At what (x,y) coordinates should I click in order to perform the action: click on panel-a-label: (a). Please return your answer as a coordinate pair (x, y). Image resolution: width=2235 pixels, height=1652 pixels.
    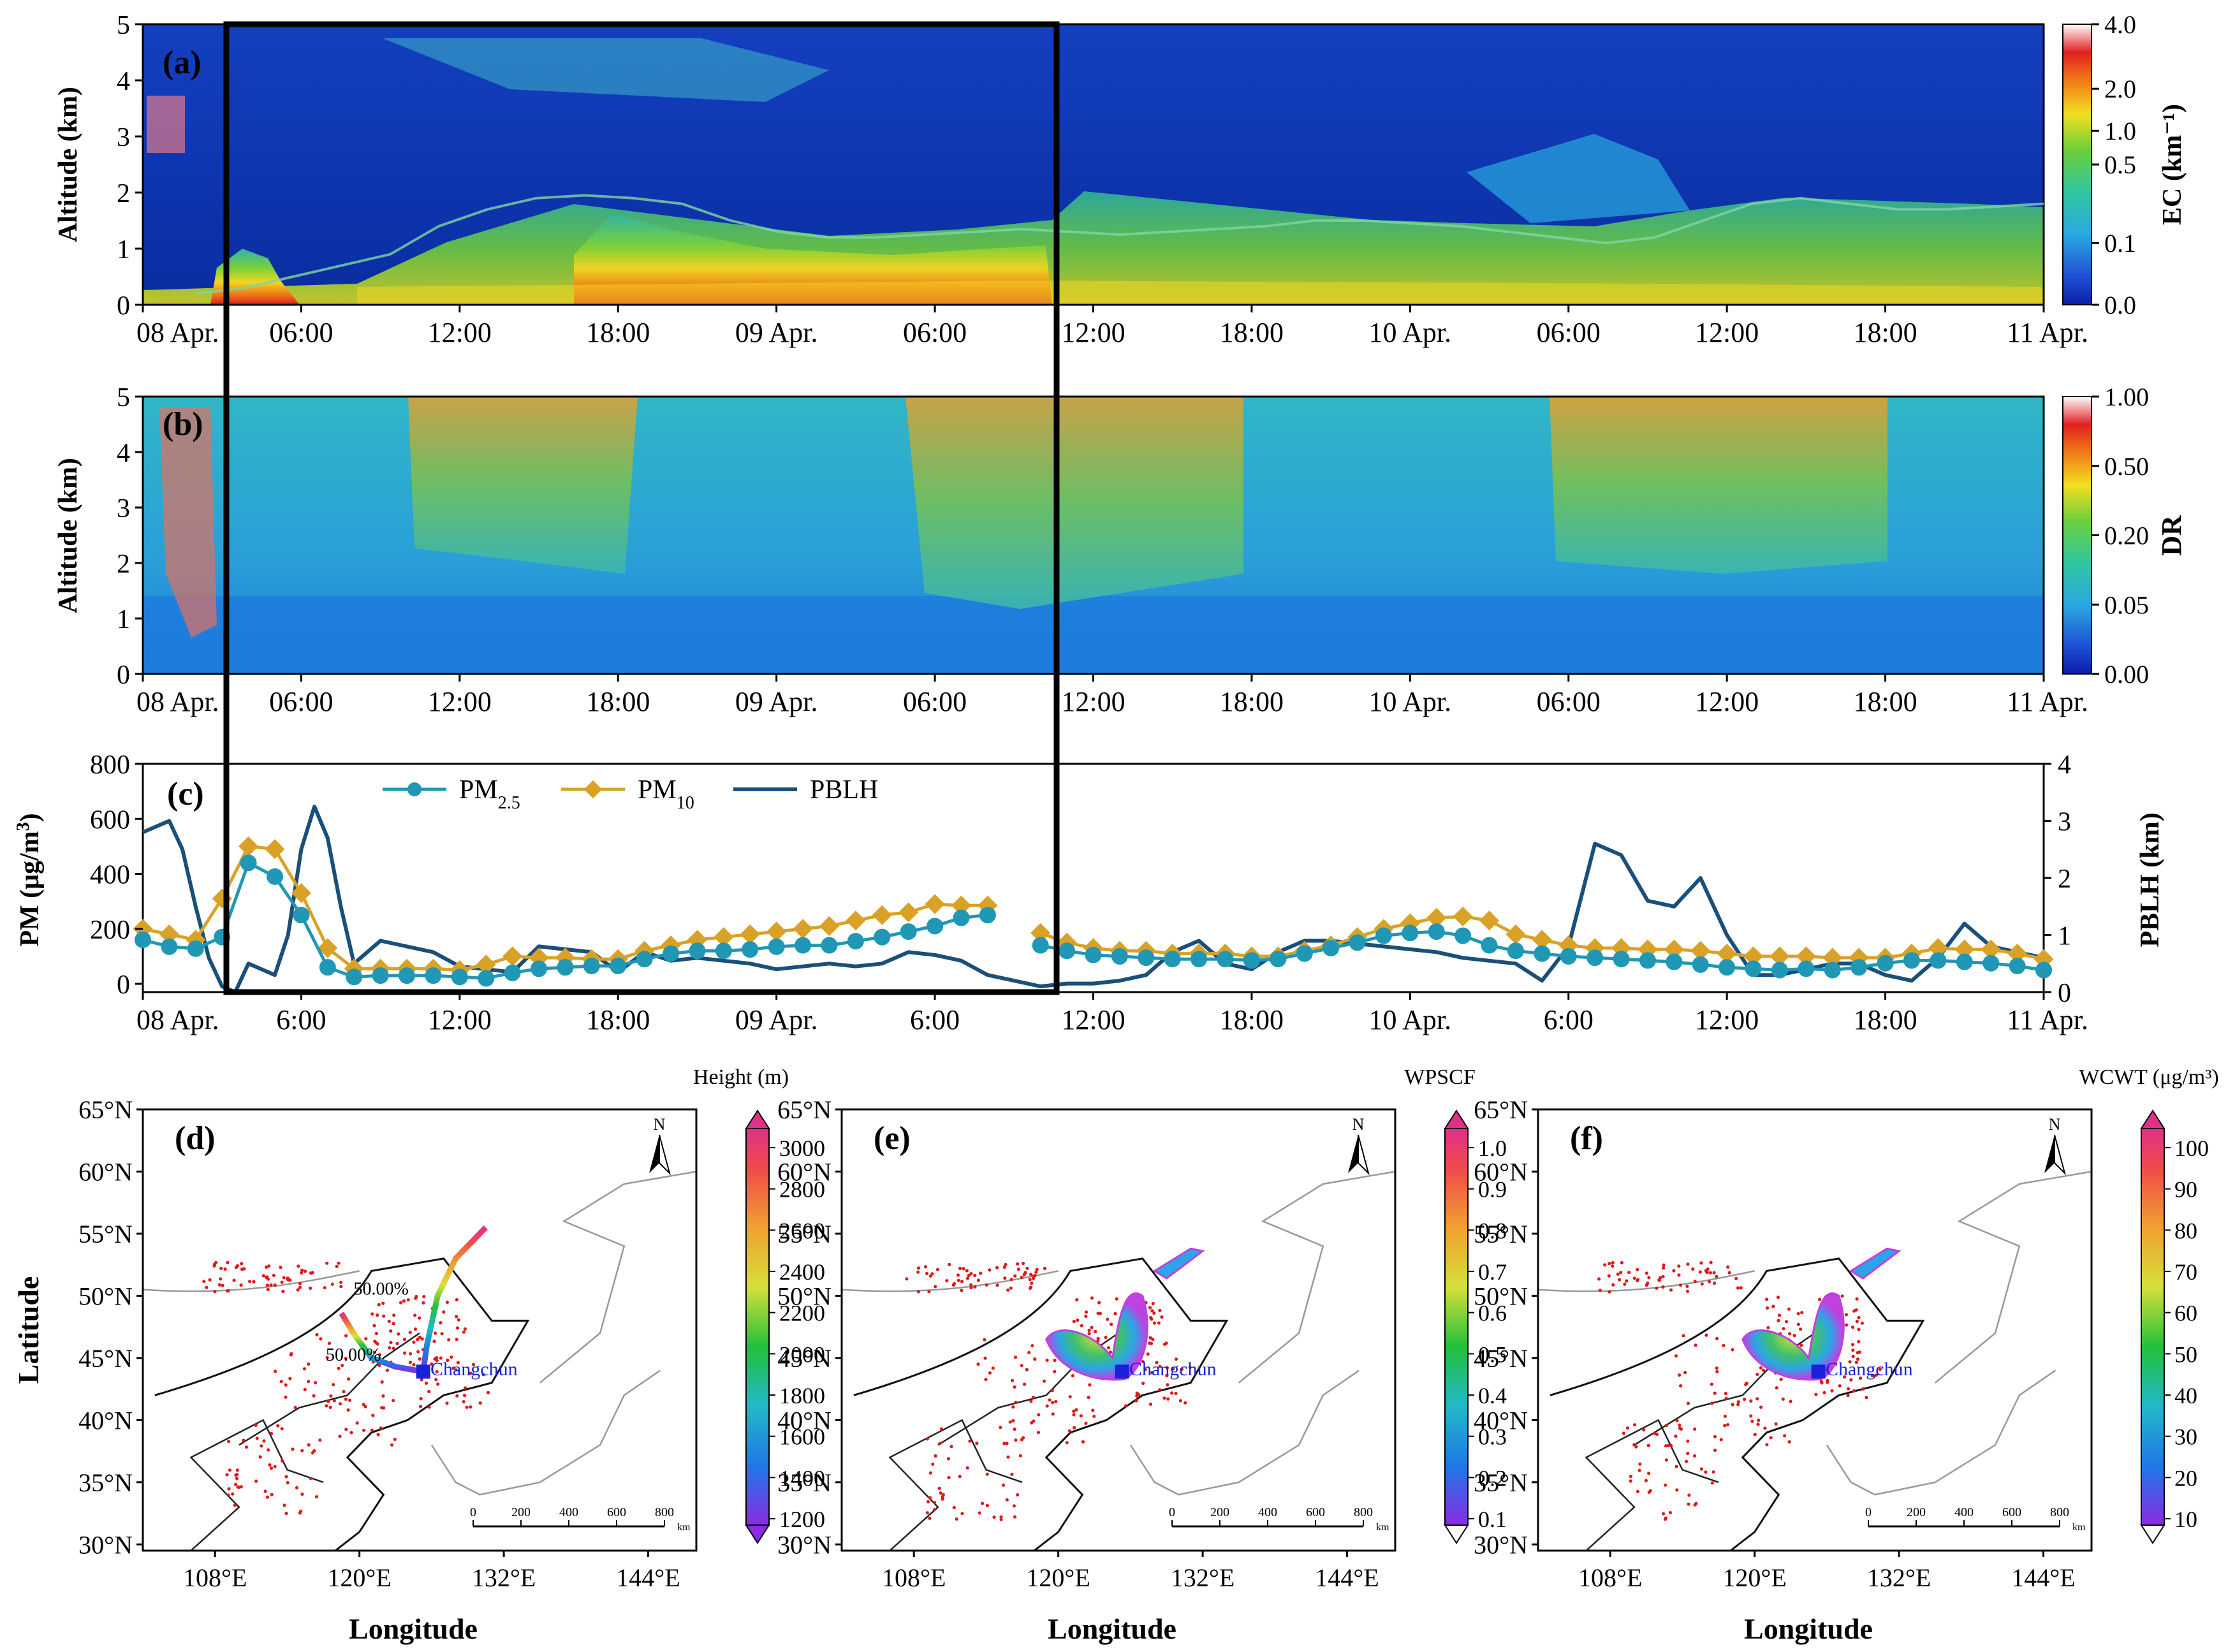
    Looking at the image, I should click on (182, 63).